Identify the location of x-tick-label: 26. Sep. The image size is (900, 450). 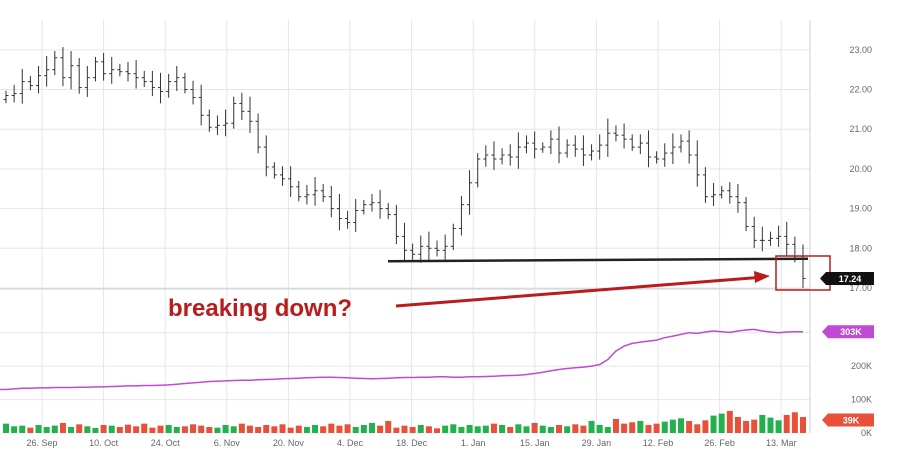
(41, 443).